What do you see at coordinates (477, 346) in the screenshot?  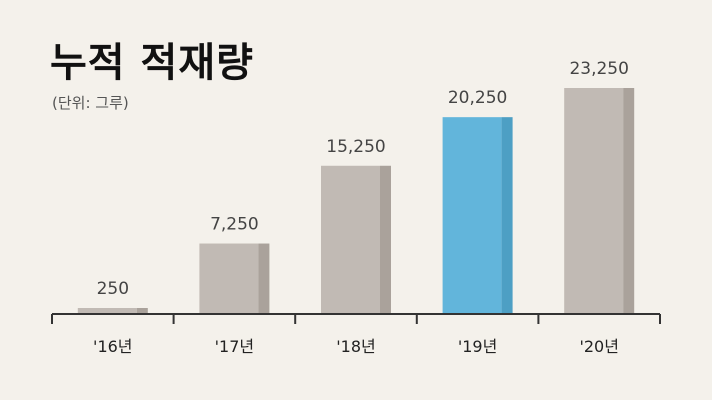 I see `x-tick-label: '19년` at bounding box center [477, 346].